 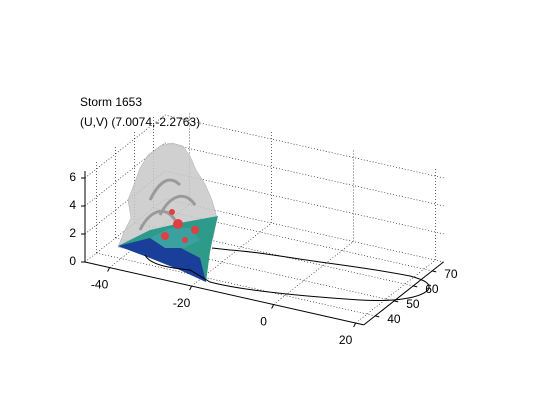 I want to click on y-tick-label: 60, so click(x=432, y=289).